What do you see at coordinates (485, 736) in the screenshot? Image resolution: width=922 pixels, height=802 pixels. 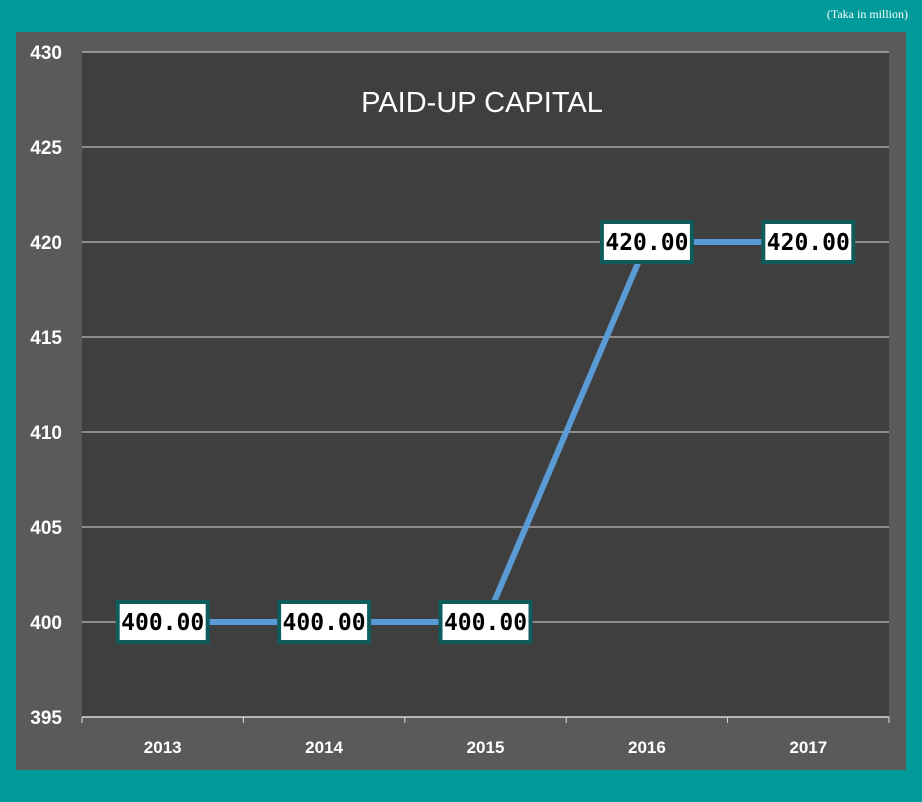 I see `x-axis: 2013 2014 2015 2016 2017` at bounding box center [485, 736].